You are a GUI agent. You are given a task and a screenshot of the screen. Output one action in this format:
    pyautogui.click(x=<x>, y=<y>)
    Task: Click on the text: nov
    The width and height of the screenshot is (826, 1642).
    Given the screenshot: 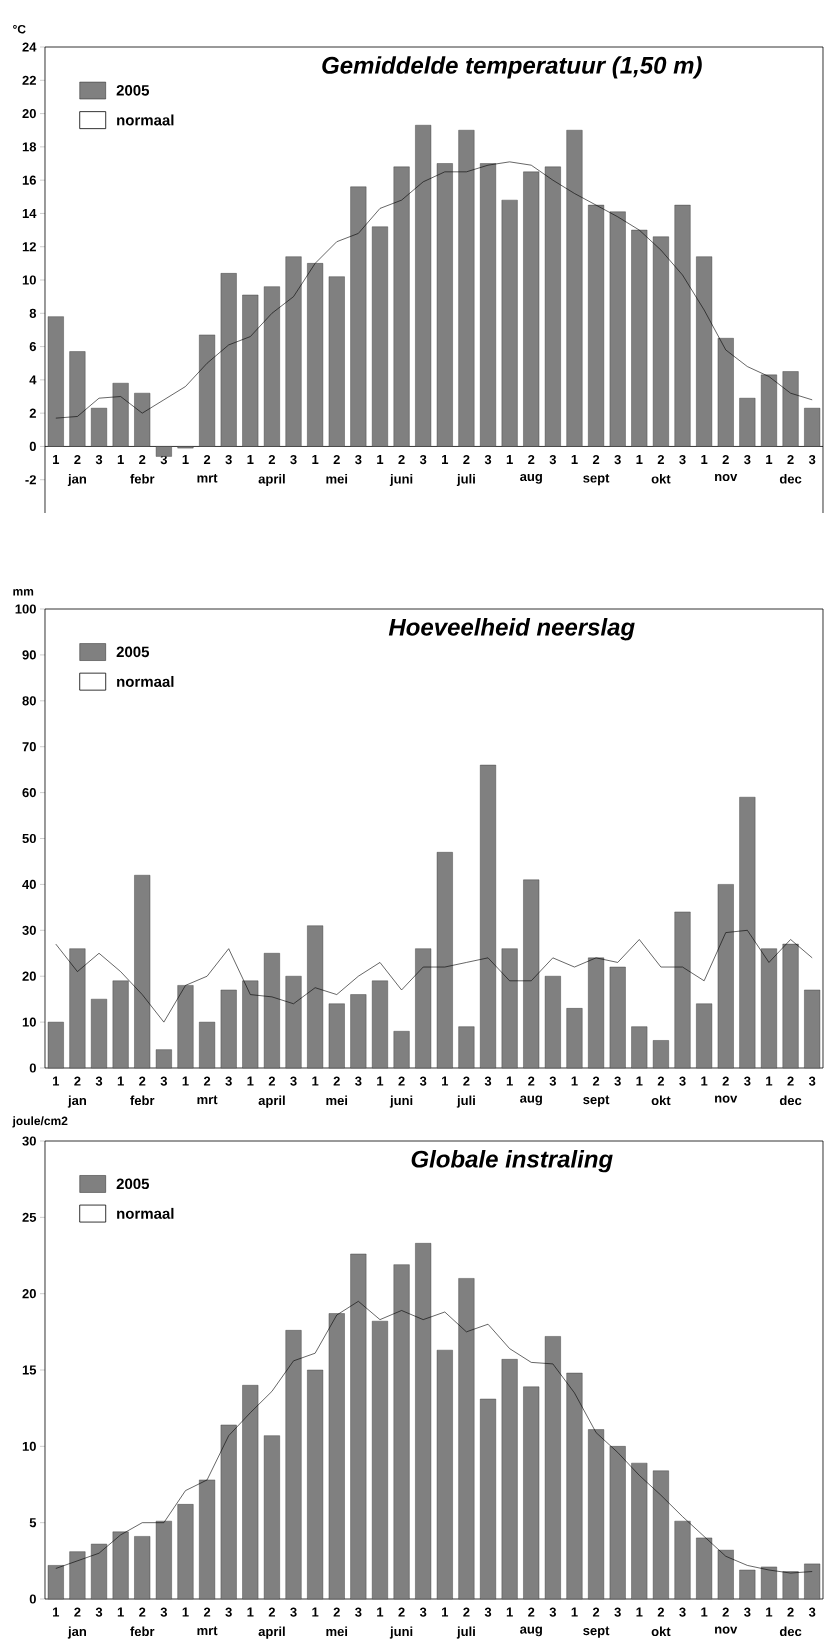 What is the action you would take?
    pyautogui.click(x=726, y=1630)
    